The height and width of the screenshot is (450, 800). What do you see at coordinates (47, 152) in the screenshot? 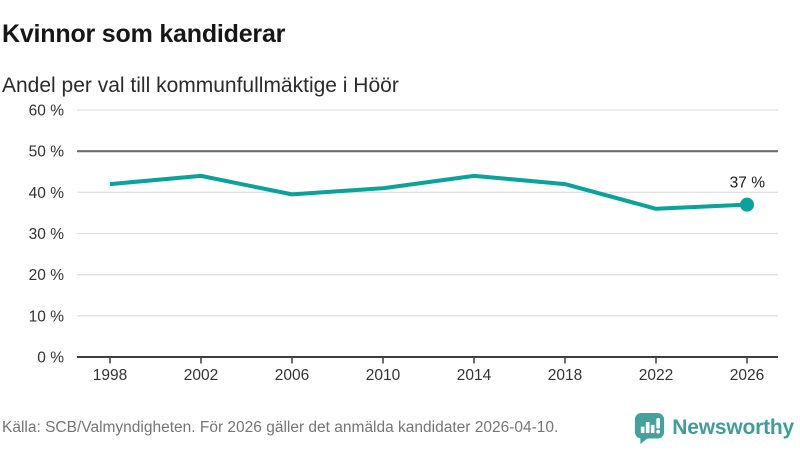
I see `y-tick-label: 50 %` at bounding box center [47, 152].